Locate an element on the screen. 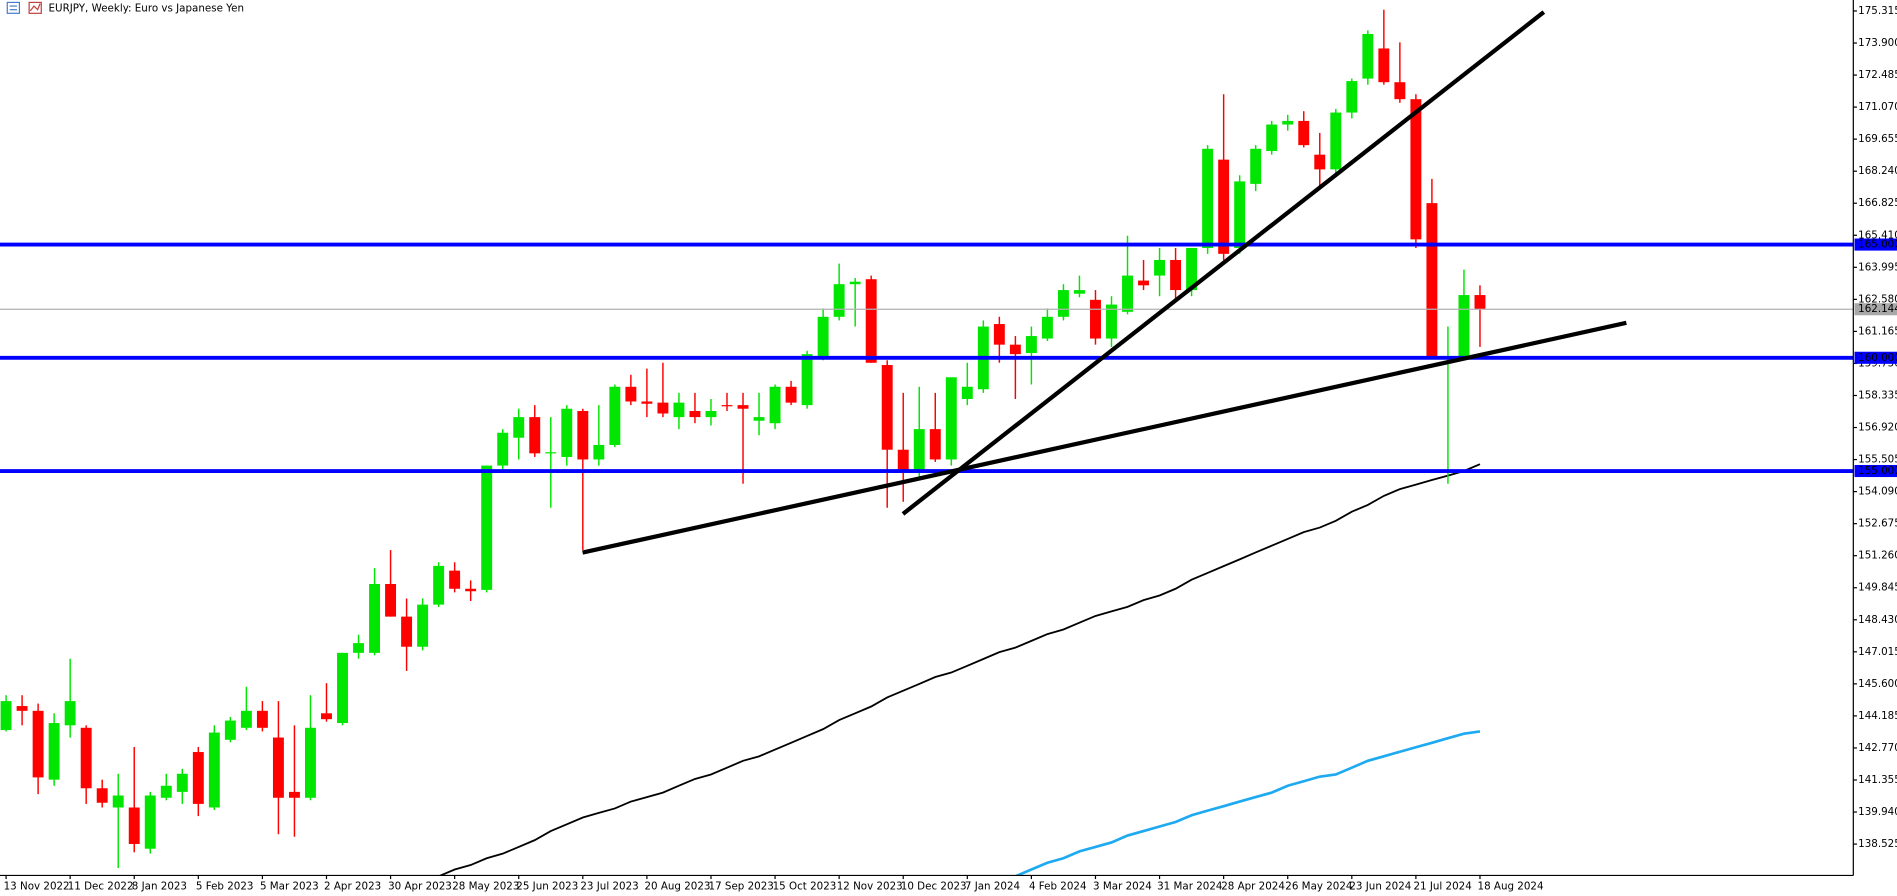  x-tick-label: 31 Mar 2024 is located at coordinates (1189, 886).